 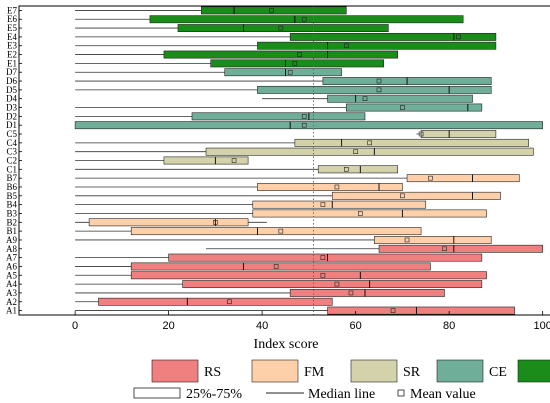 I want to click on y-tick-label: B1, so click(x=11, y=231).